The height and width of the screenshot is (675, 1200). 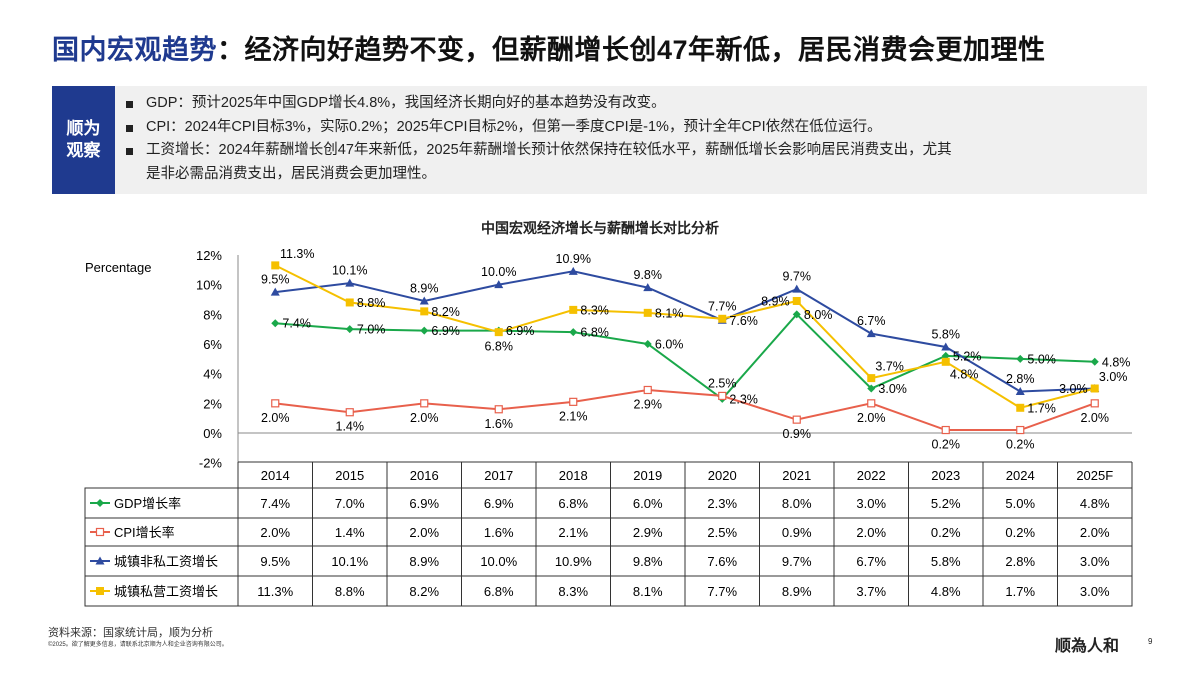 What do you see at coordinates (722, 561) in the screenshot?
I see `table-cell: 7.6%` at bounding box center [722, 561].